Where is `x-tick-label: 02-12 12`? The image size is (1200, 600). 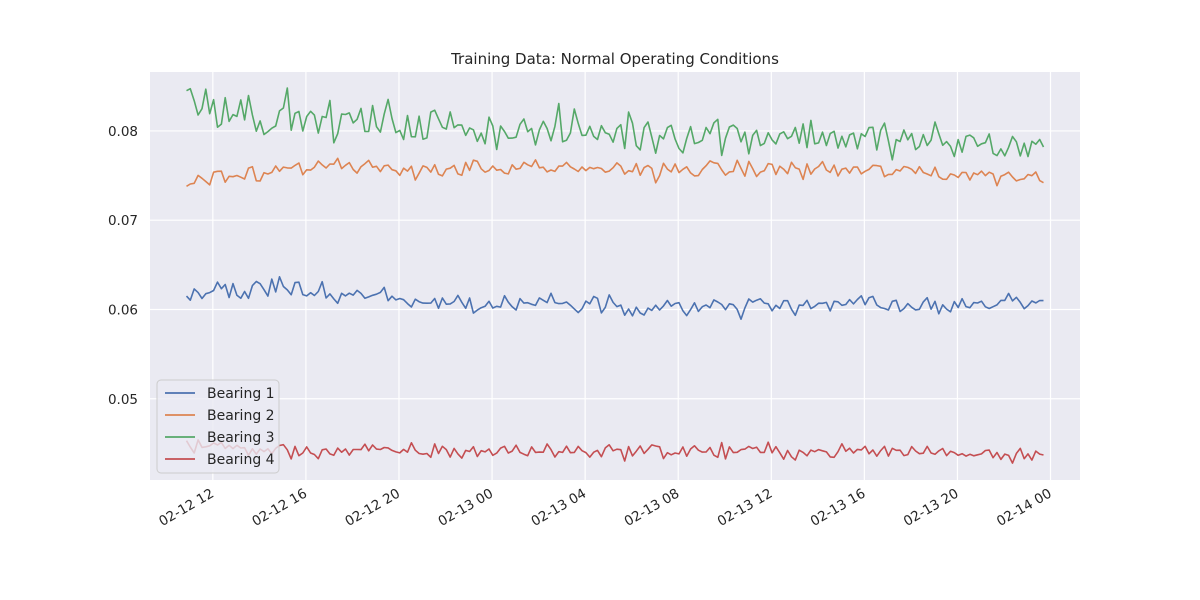 x-tick-label: 02-12 12 is located at coordinates (186, 508).